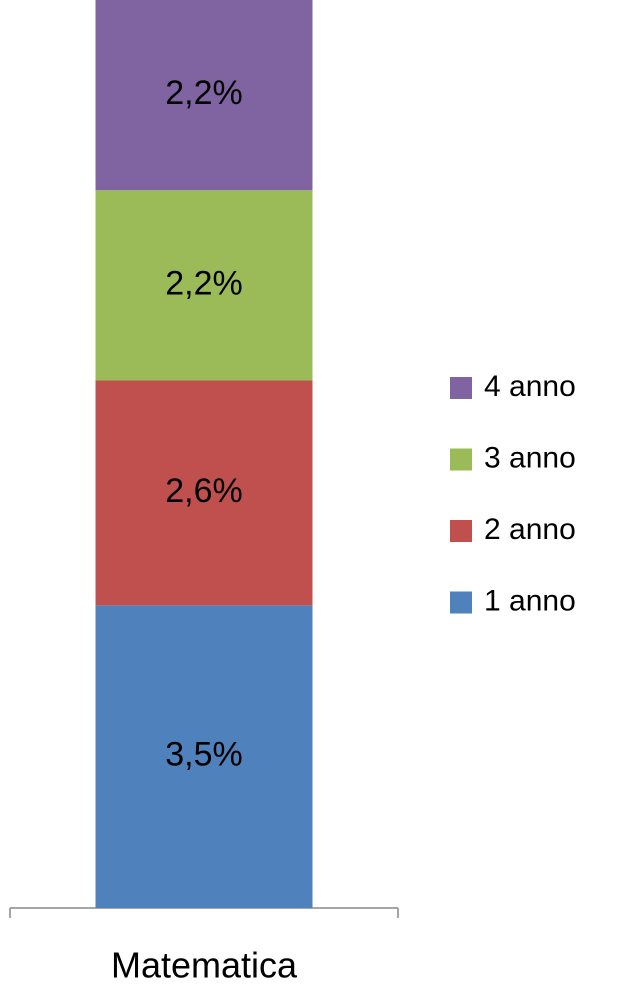  I want to click on legend-label: 1 anno, so click(530, 600).